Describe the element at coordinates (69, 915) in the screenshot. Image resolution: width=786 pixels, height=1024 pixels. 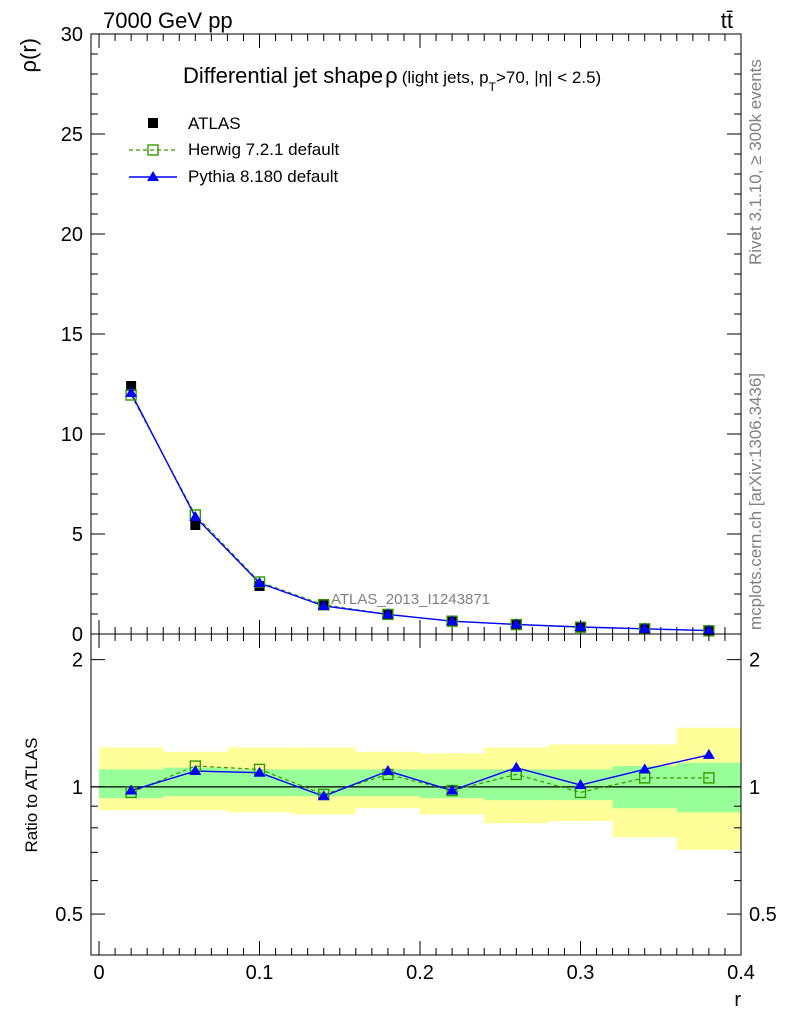
I see `ratio-ytick-label-left: 0.5` at that location.